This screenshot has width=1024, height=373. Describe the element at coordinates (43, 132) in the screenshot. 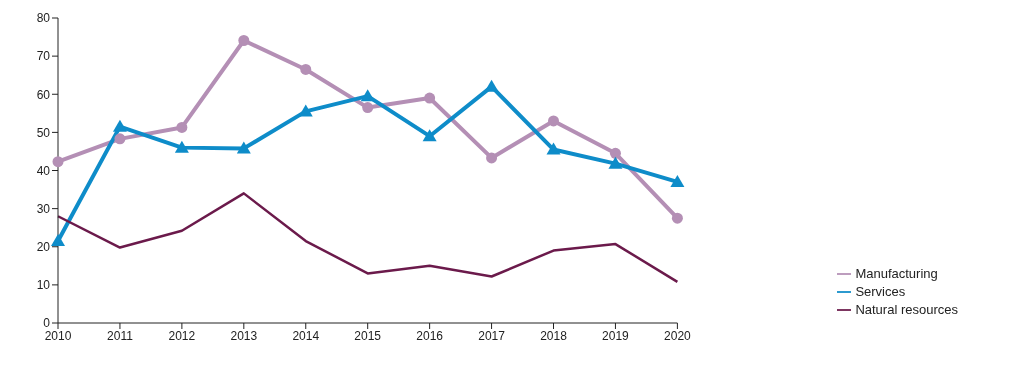

I see `y-tick-label: 50` at that location.